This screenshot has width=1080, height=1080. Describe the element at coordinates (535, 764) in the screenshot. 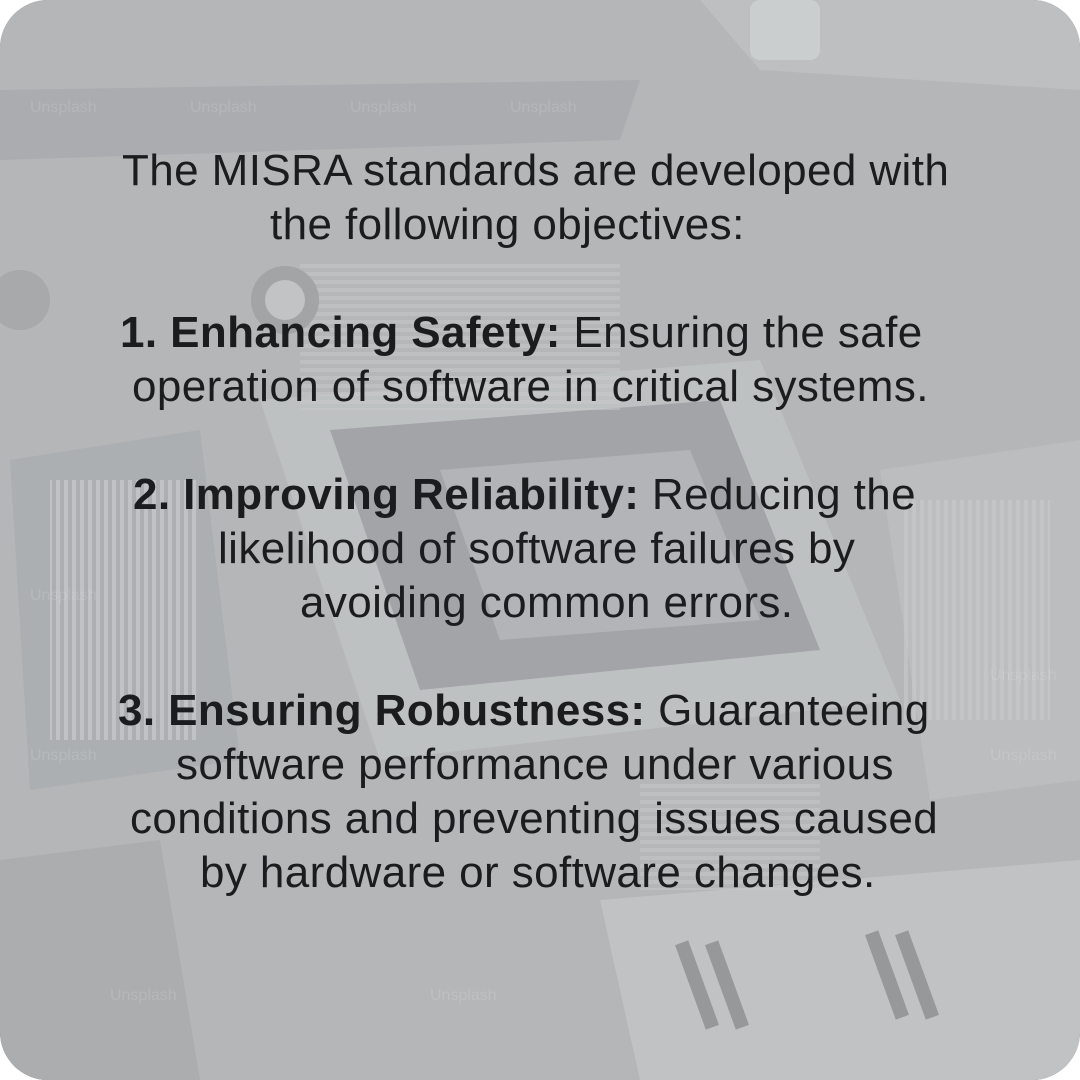

I see `objective-3-line-2: software performance under various` at that location.